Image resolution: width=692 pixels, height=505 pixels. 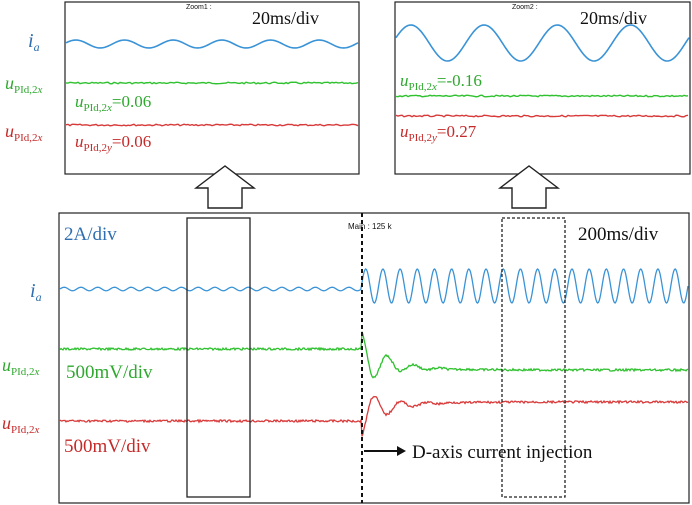 What do you see at coordinates (613, 18) in the screenshot?
I see `zoom2-time-scale: 20ms/div` at bounding box center [613, 18].